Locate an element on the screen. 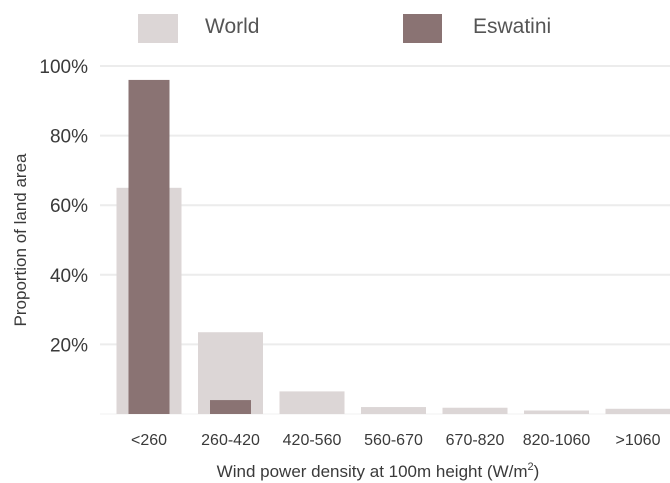 Image resolution: width=670 pixels, height=483 pixels. legend-swatch-world is located at coordinates (158, 28).